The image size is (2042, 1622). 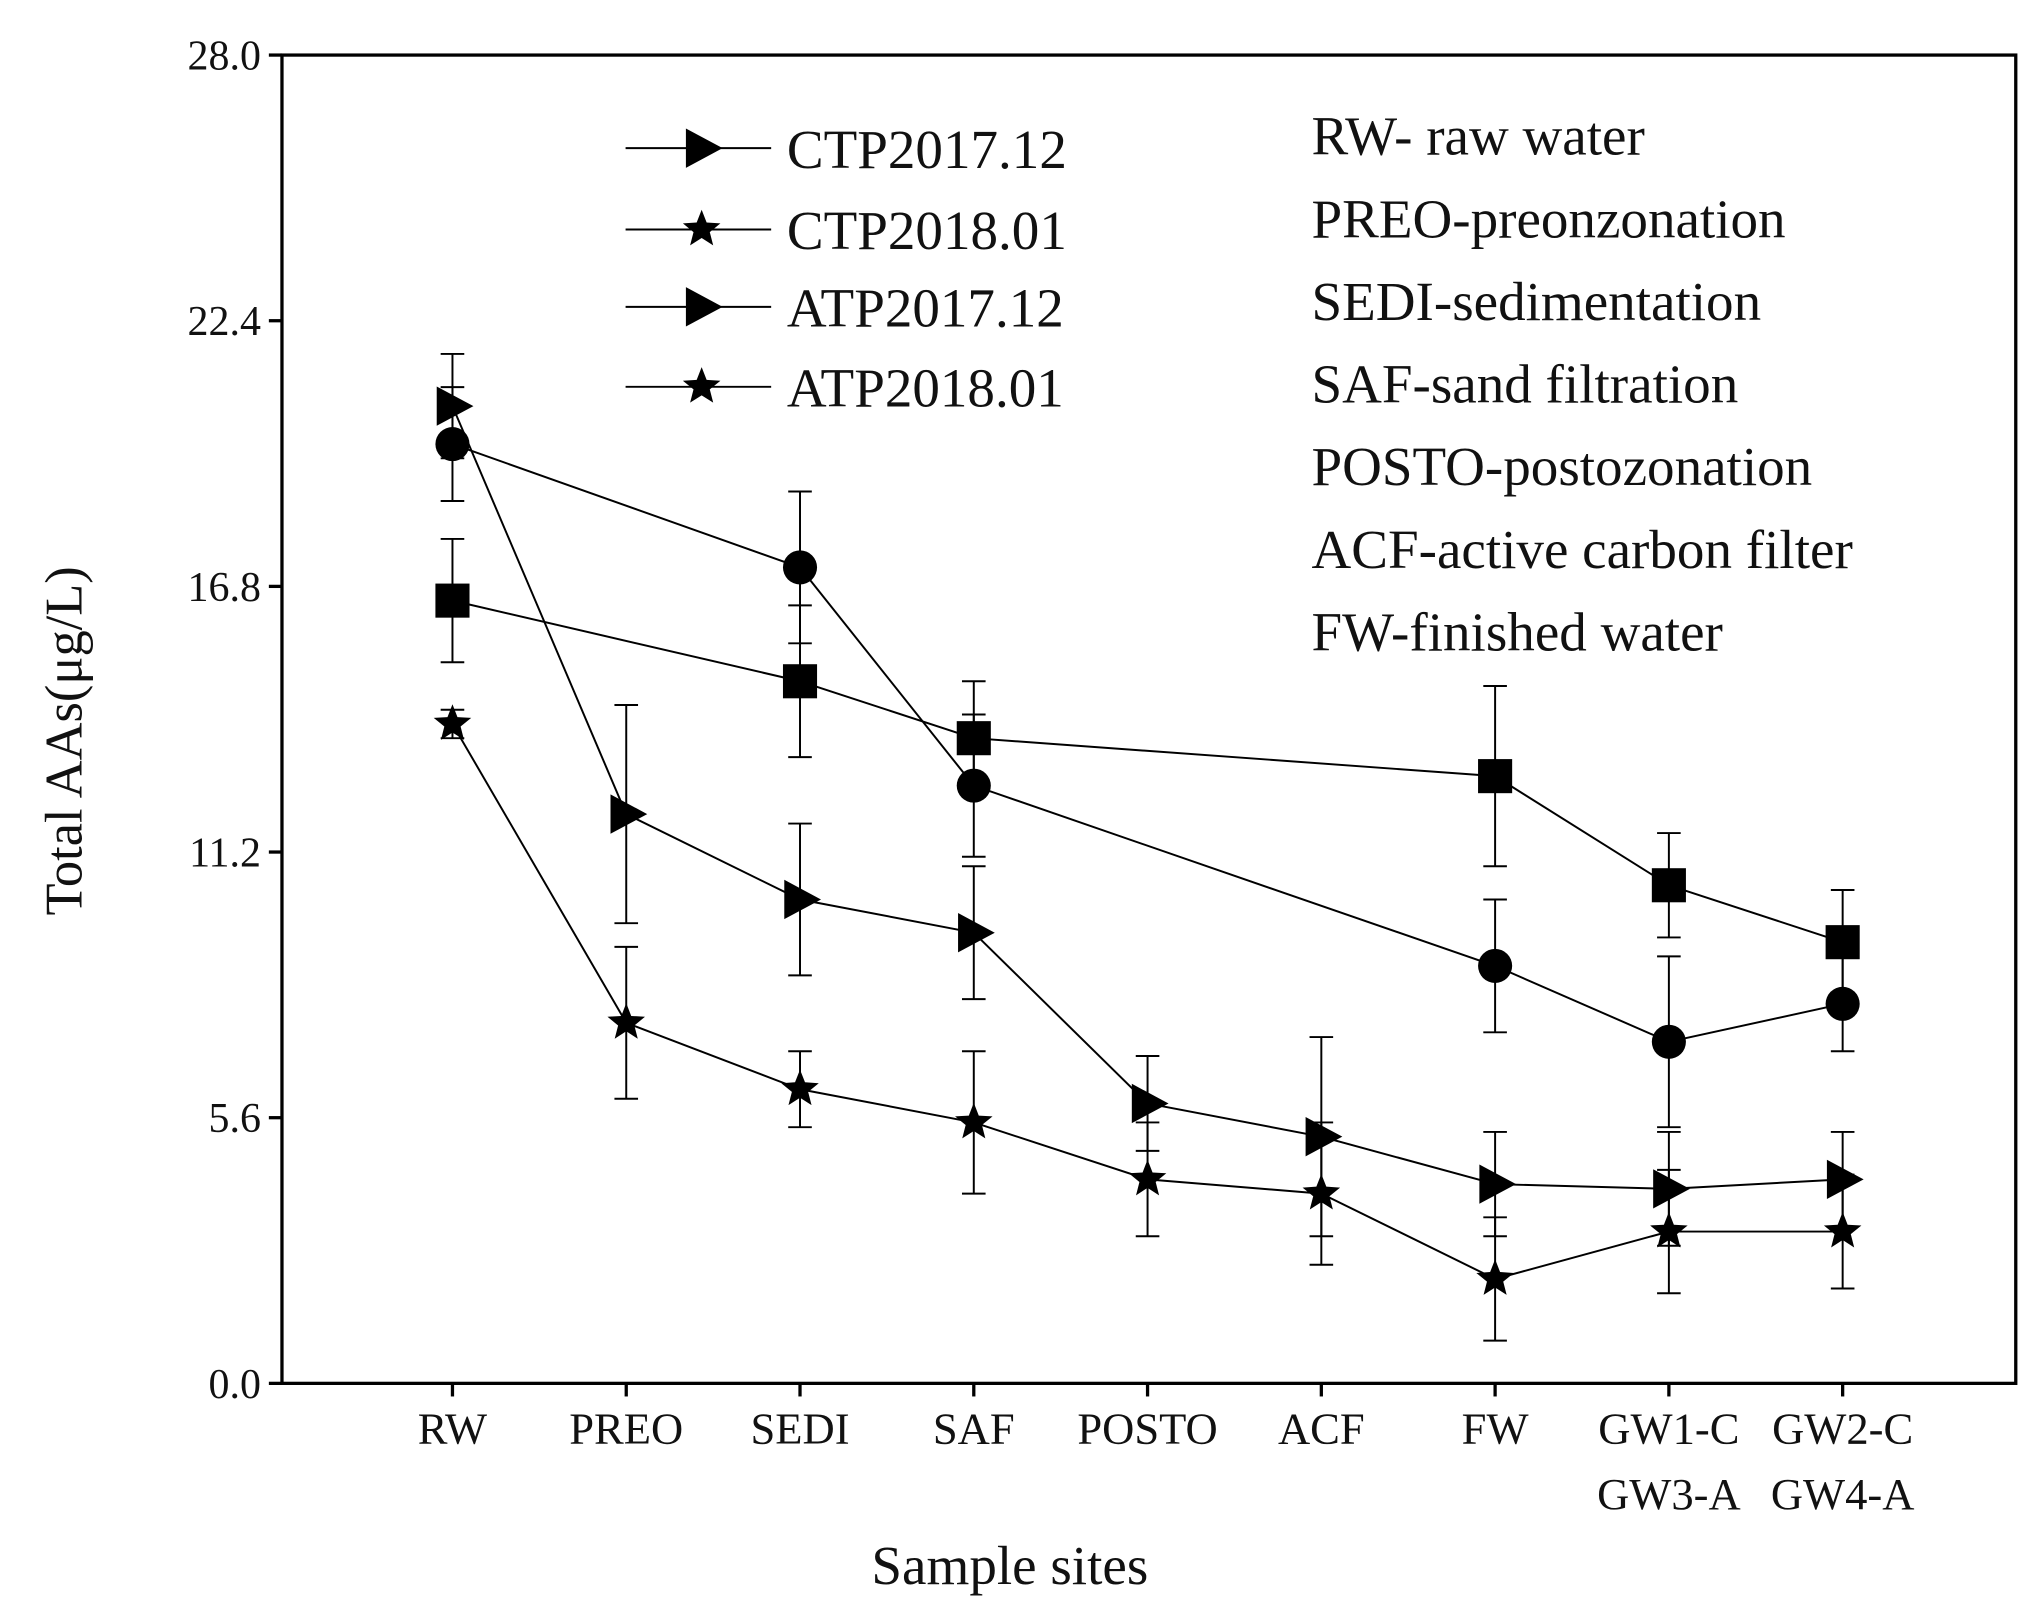 What do you see at coordinates (224, 322) in the screenshot?
I see `y-tick-label: 22.4` at bounding box center [224, 322].